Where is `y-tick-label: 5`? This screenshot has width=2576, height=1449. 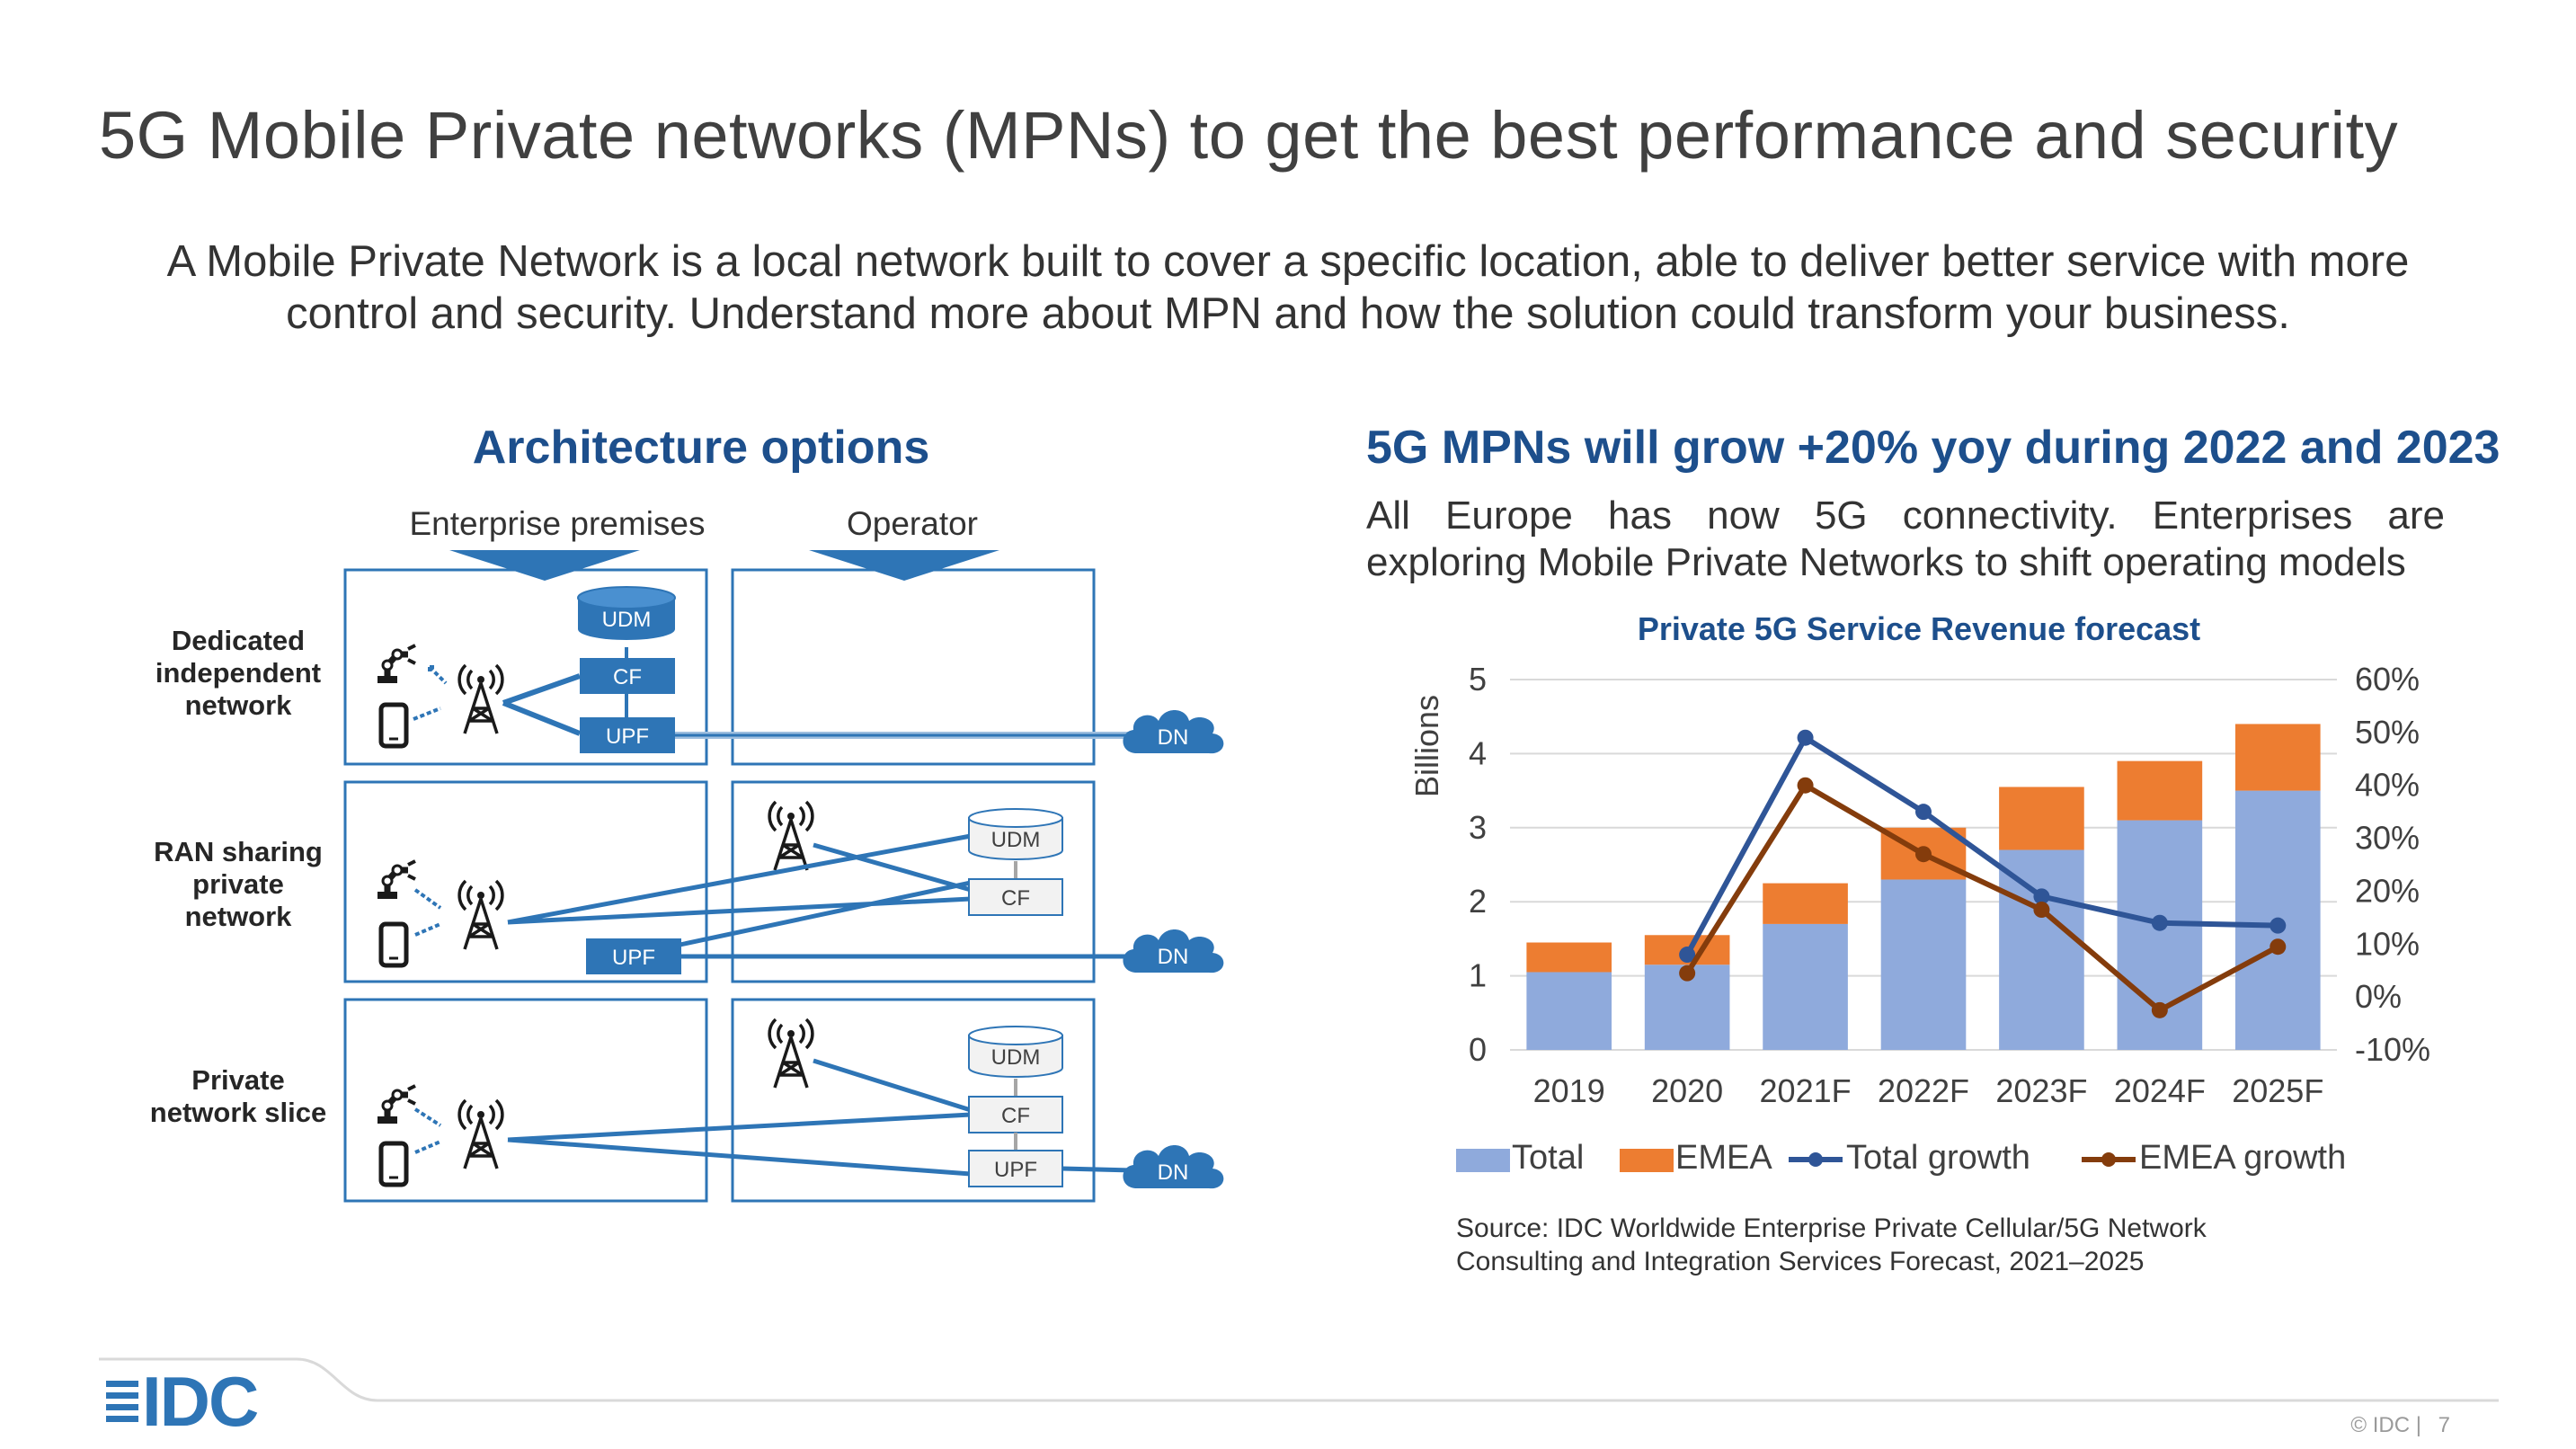 y-tick-label: 5 is located at coordinates (1478, 679).